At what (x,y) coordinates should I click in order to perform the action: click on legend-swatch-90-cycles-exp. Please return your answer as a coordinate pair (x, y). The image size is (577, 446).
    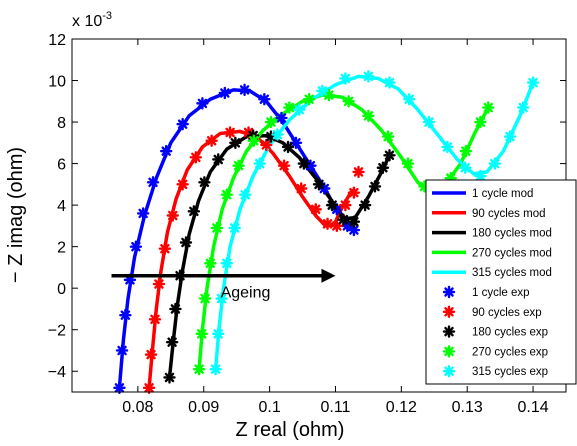
    Looking at the image, I should click on (449, 311).